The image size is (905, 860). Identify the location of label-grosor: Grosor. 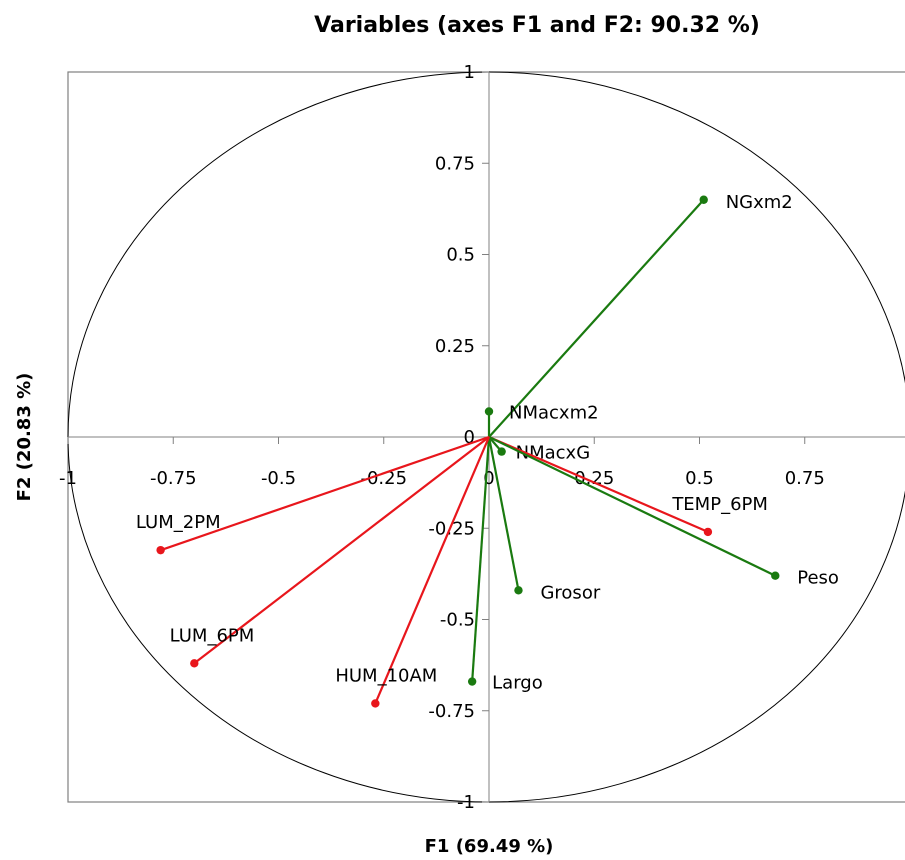
(570, 592).